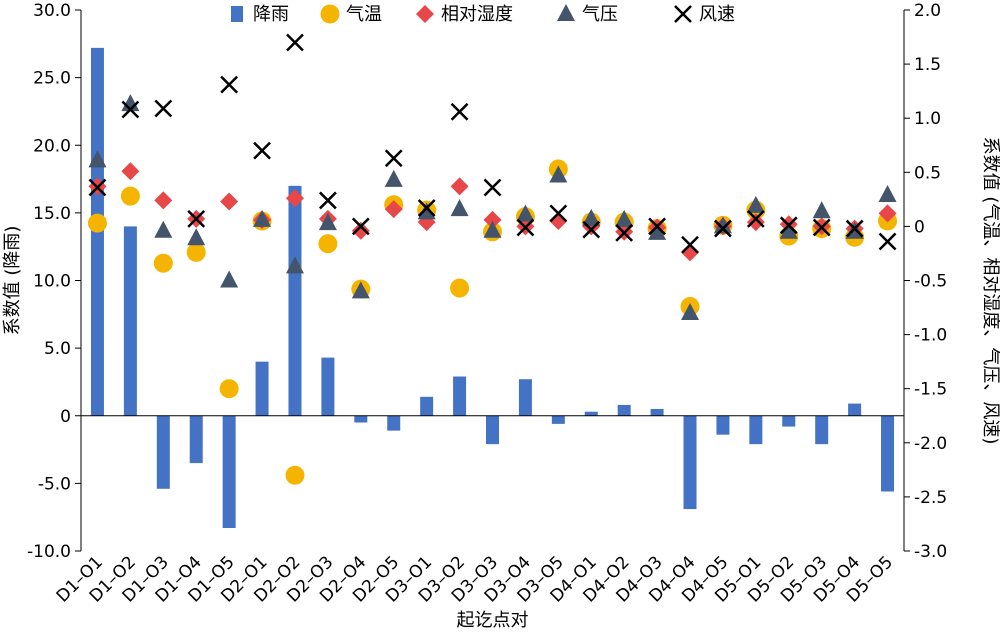  Describe the element at coordinates (52, 11) in the screenshot. I see `y-left-tick-label: 30.0` at that location.